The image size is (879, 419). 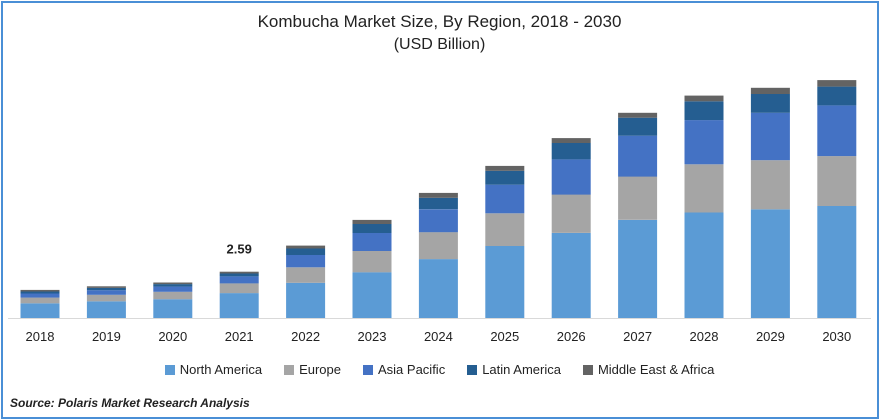 I want to click on x-tick-label: 2029, so click(x=770, y=336).